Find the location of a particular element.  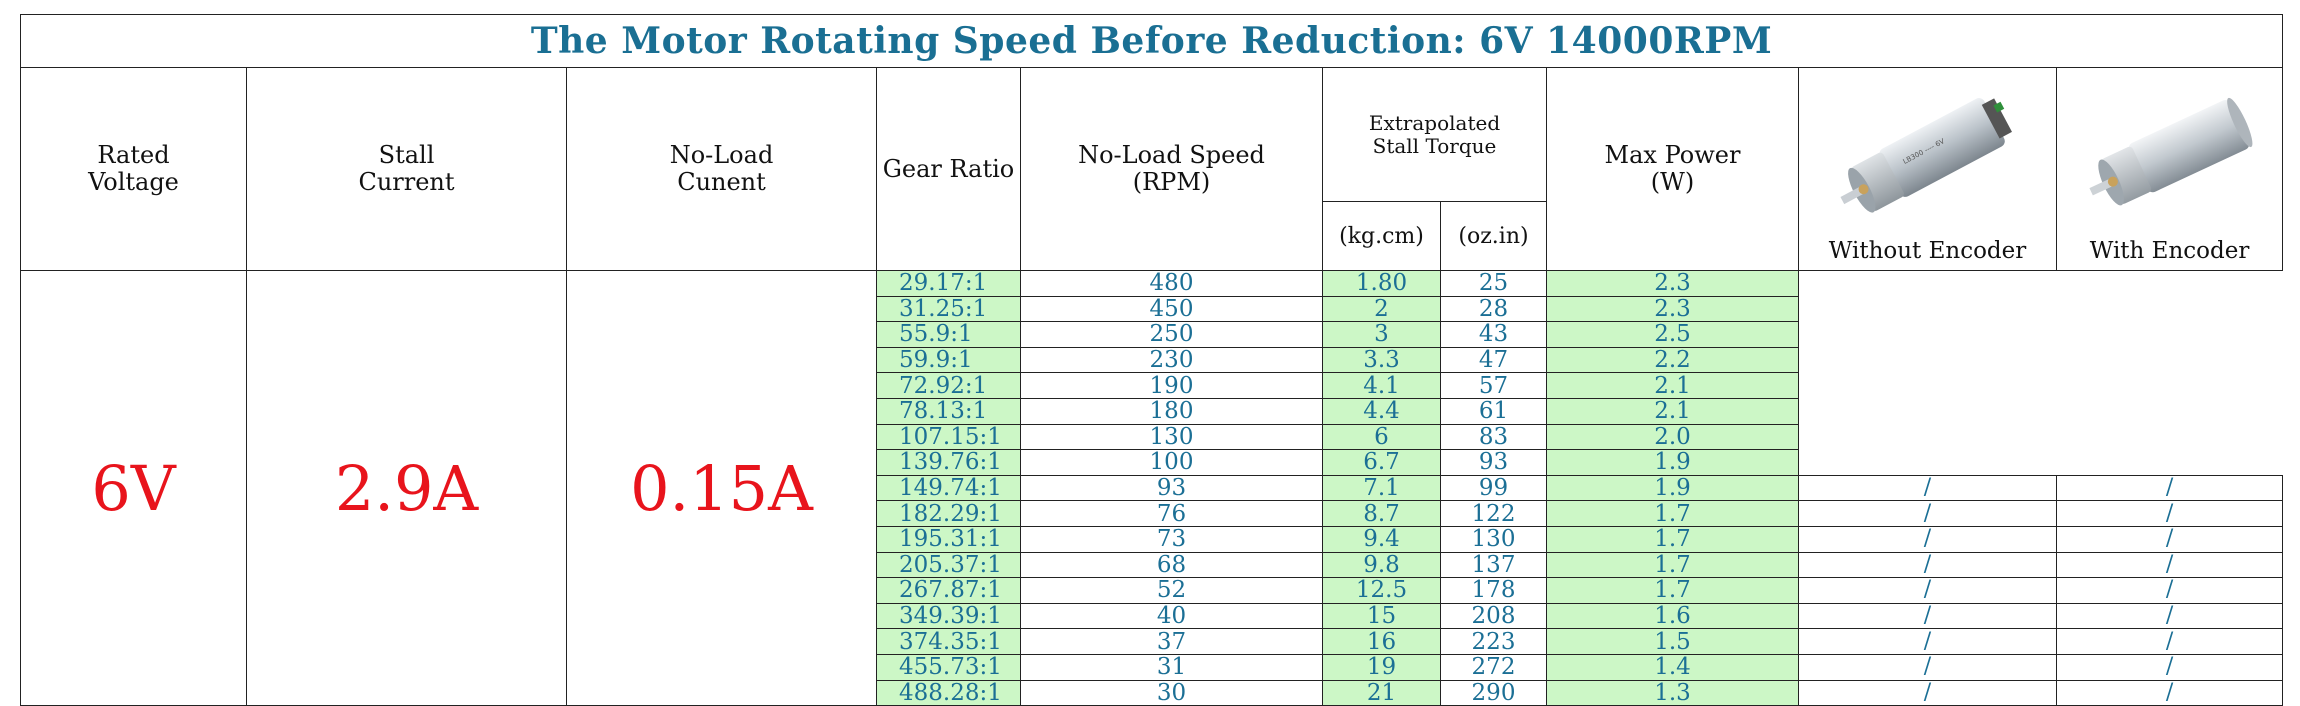

table-row: 139.76:1 100 6.7 93 1.9 is located at coordinates (1152, 462).